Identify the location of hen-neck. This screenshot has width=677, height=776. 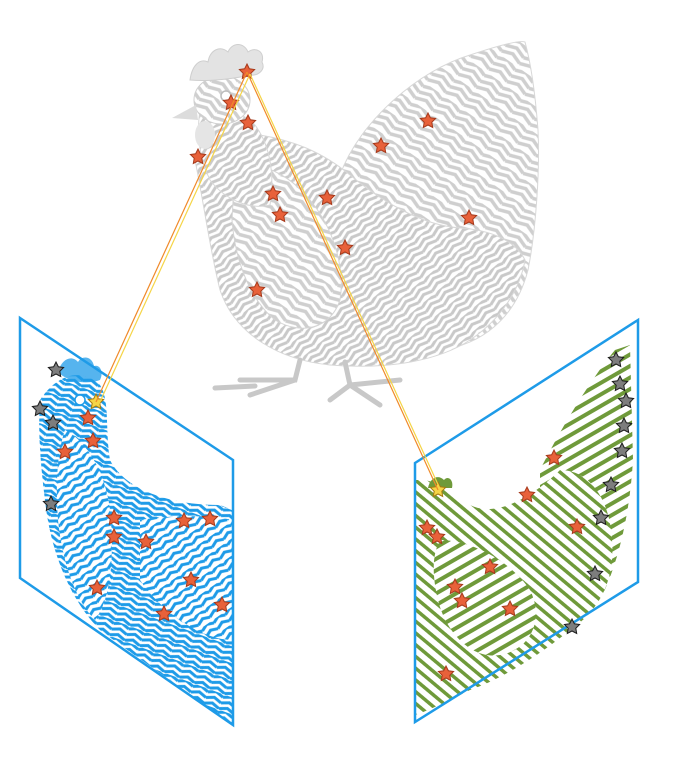
(235, 157).